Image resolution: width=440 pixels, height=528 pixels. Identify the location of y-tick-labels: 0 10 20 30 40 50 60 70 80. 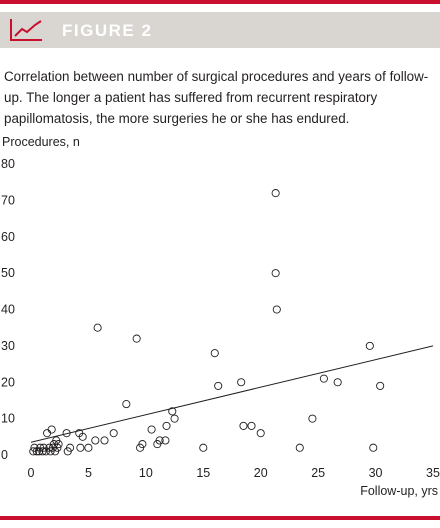
(8, 309).